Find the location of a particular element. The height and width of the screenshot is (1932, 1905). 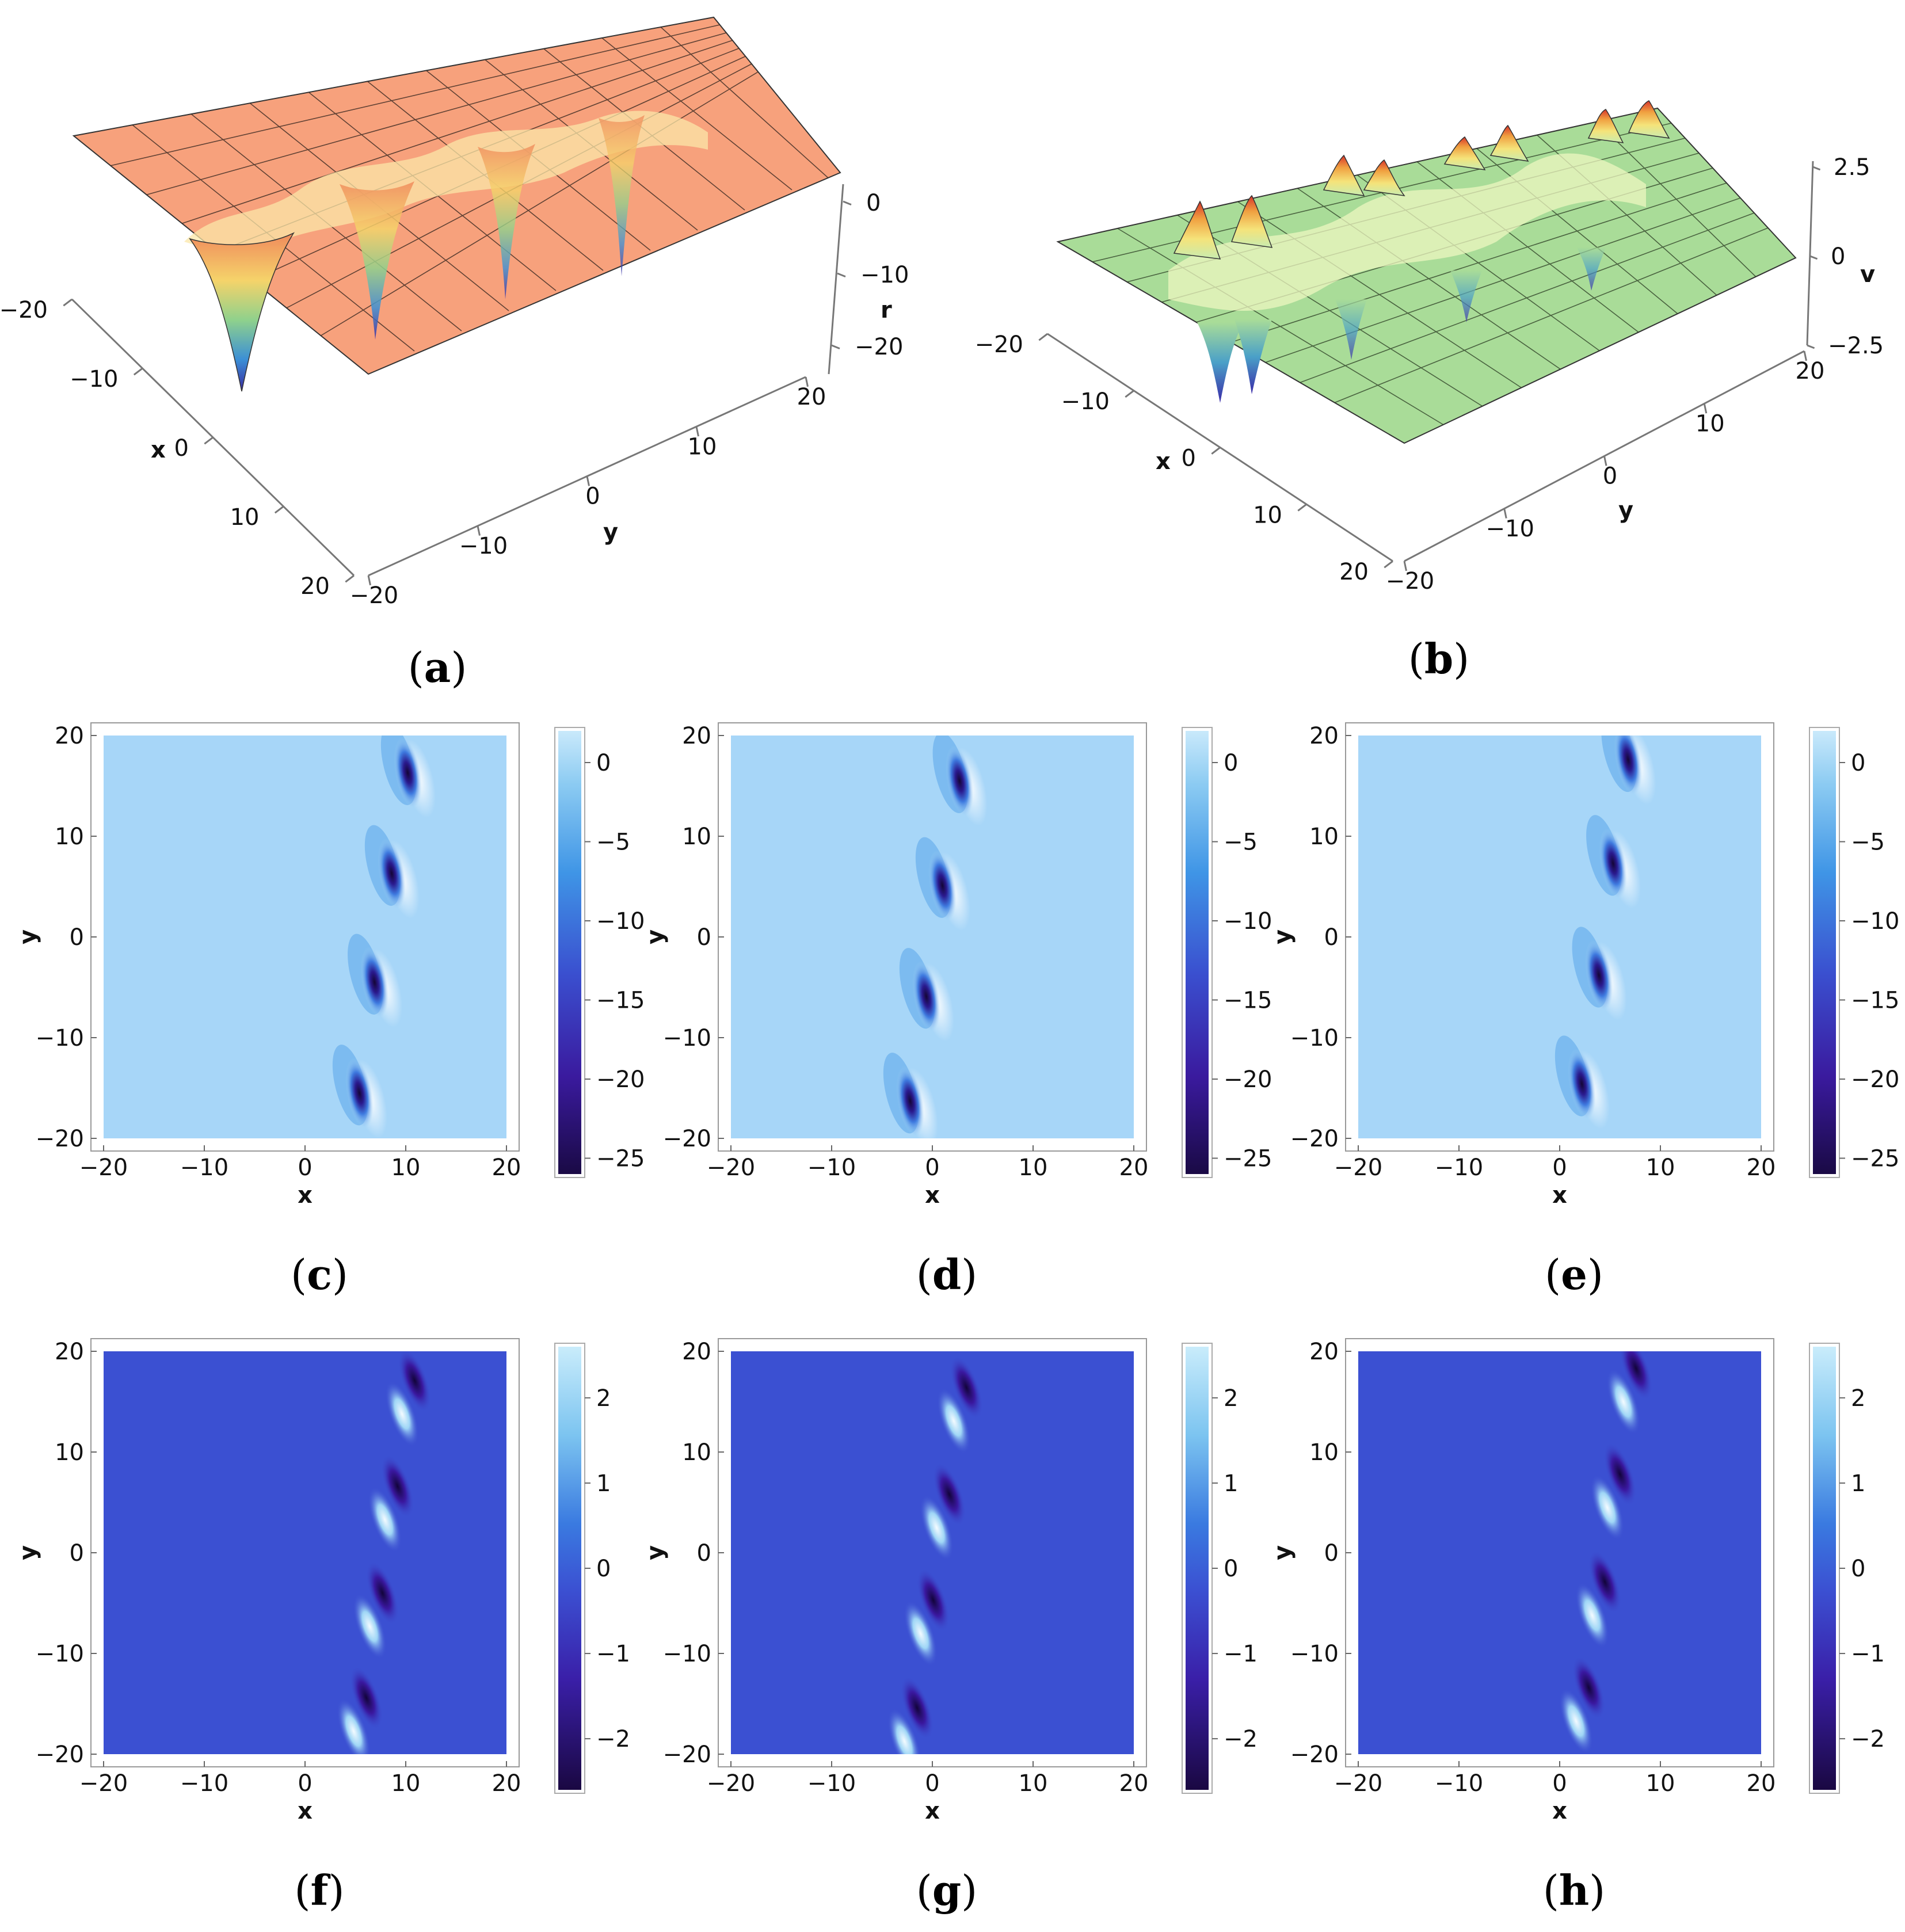

panel-d-y-label: y is located at coordinates (655, 937).